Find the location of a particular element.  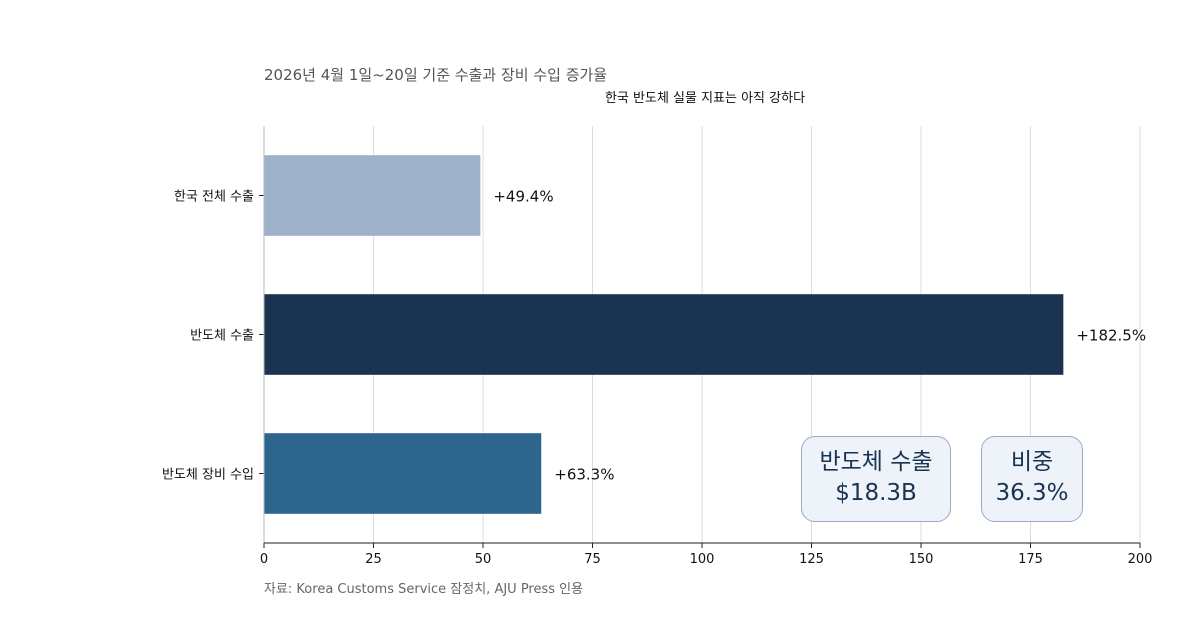

category-label: 한국 전체 수출 is located at coordinates (214, 197).